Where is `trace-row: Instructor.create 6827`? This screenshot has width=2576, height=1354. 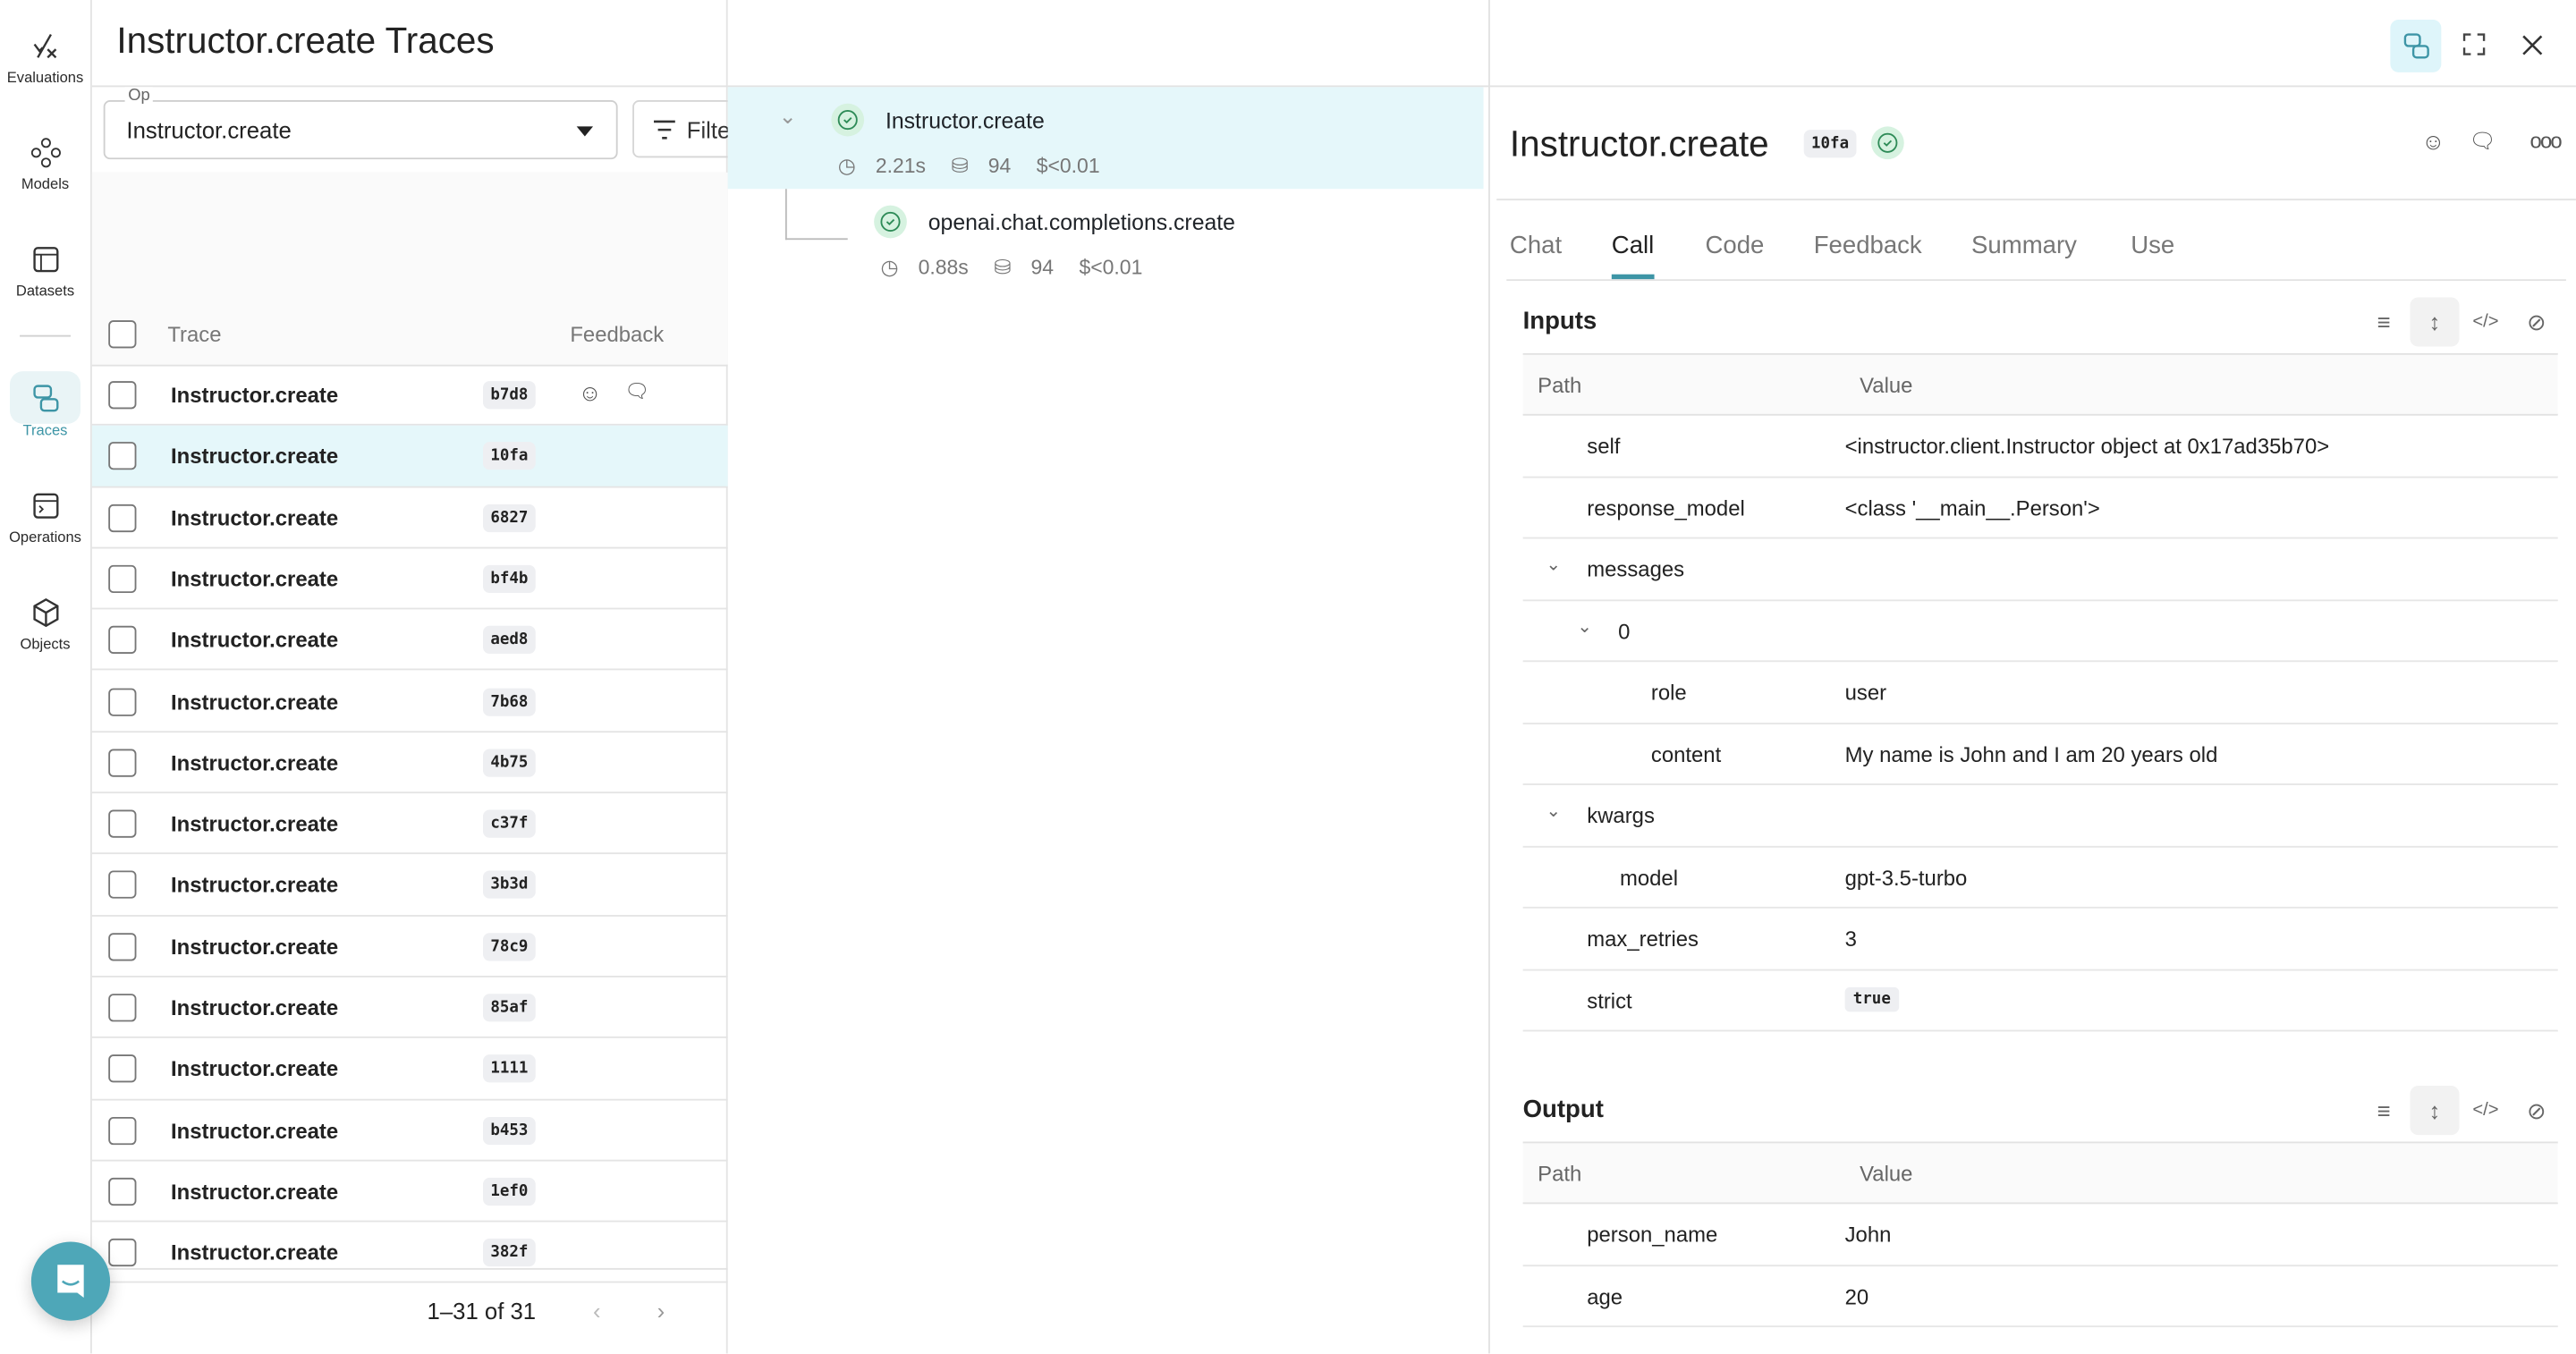 trace-row: Instructor.create 6827 is located at coordinates (409, 518).